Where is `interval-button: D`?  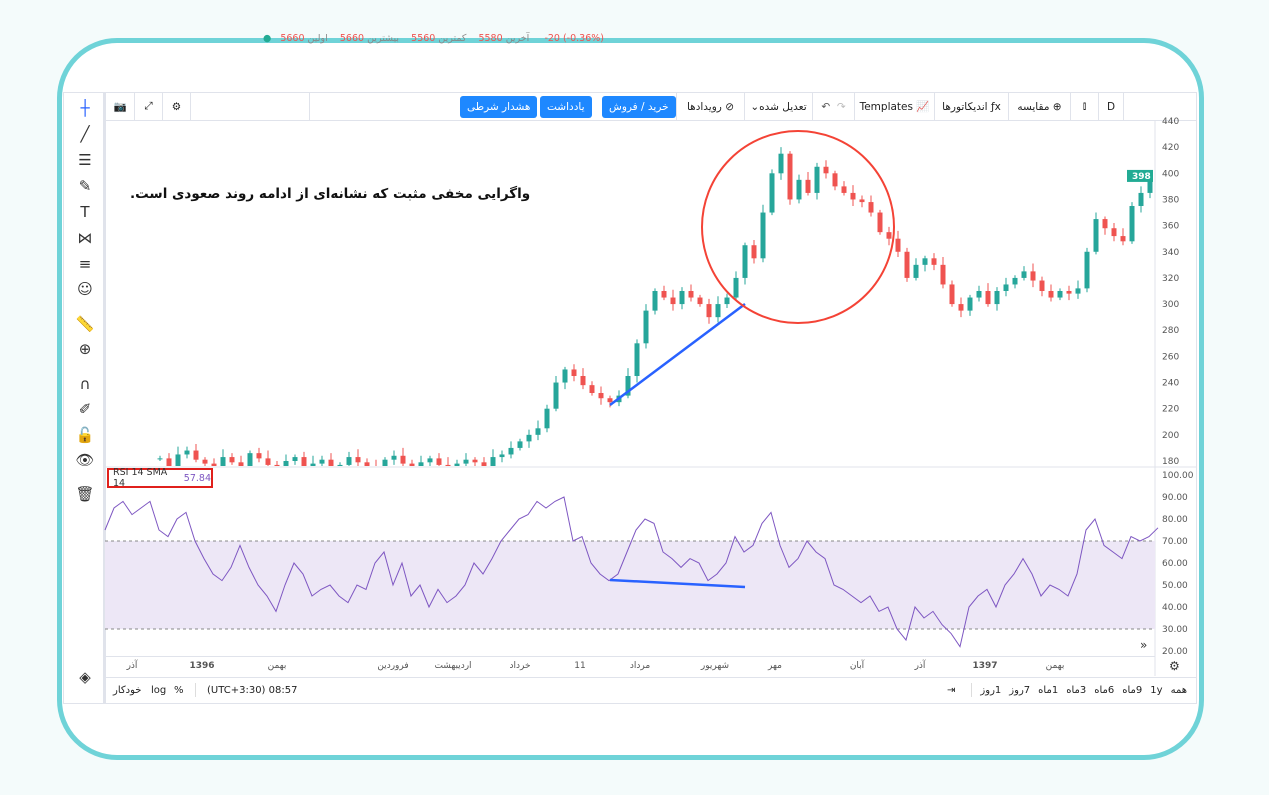
interval-button: D is located at coordinates (1111, 106).